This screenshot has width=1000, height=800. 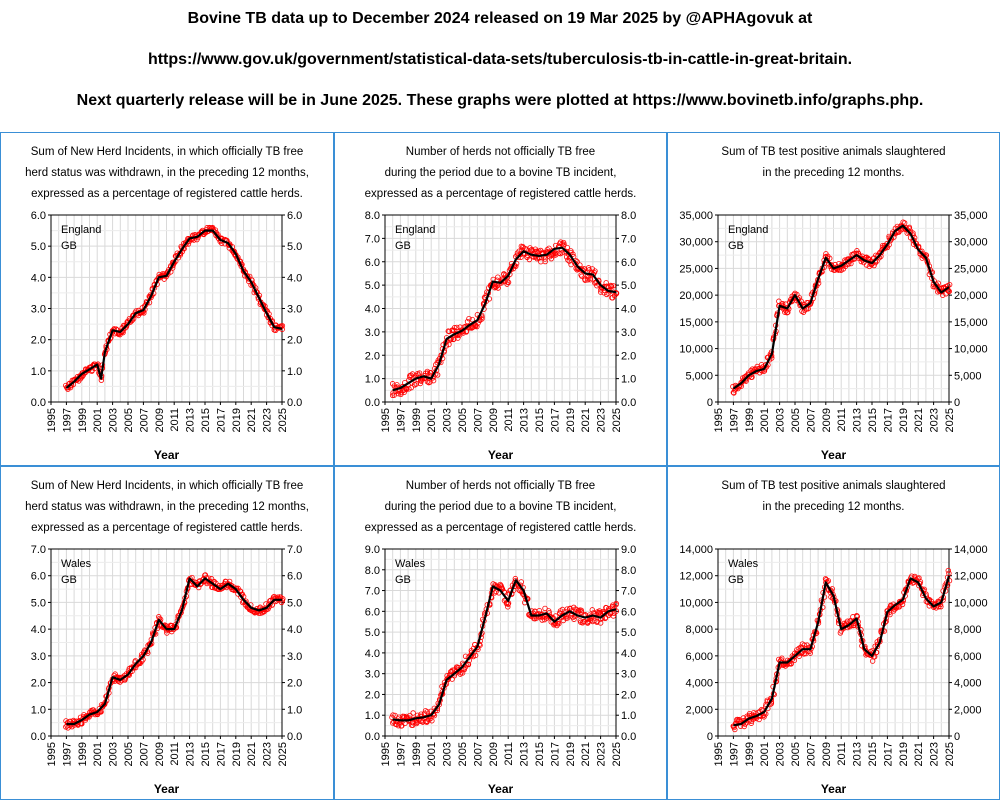 What do you see at coordinates (628, 216) in the screenshot?
I see `y-tick-label-right: 8.0` at bounding box center [628, 216].